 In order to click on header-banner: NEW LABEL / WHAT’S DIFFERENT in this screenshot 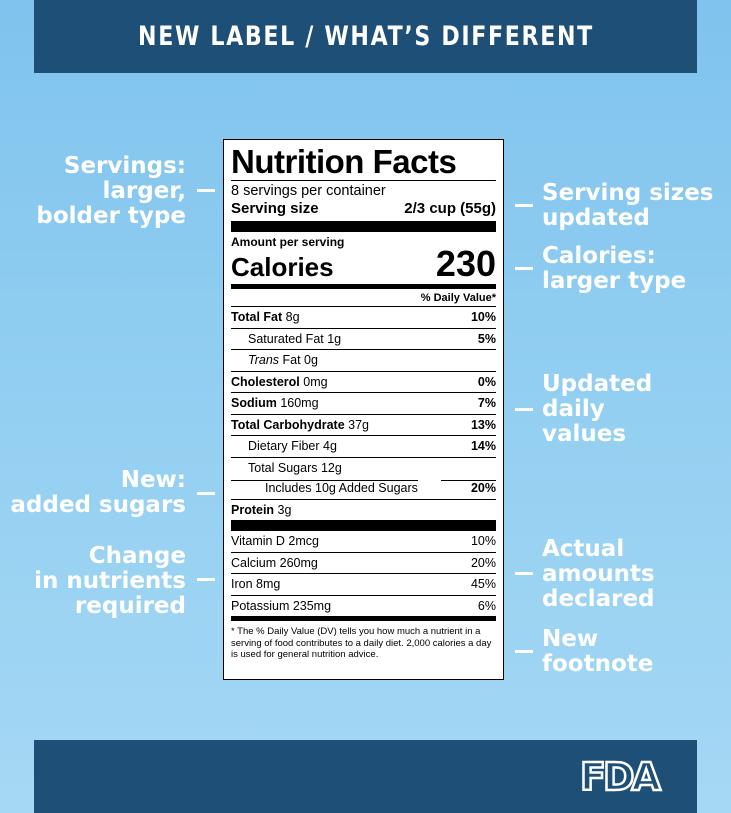, I will do `click(365, 36)`.